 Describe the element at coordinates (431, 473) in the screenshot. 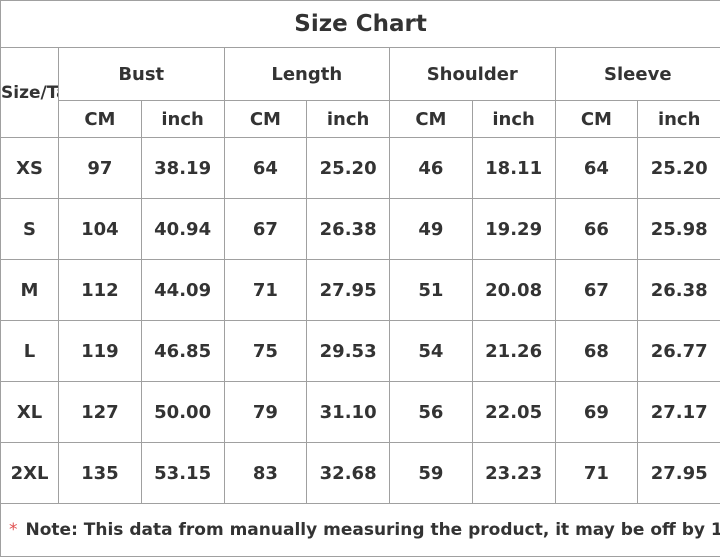

I see `measurement: 59` at that location.